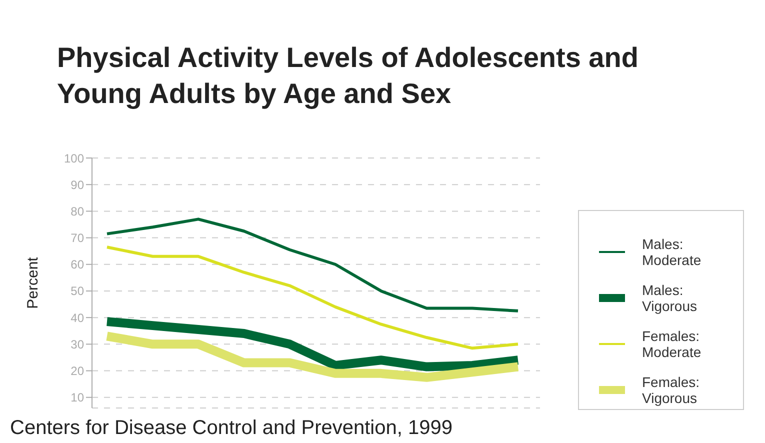 Image resolution: width=765 pixels, height=443 pixels. I want to click on y-tick-label: 50, so click(77, 291).